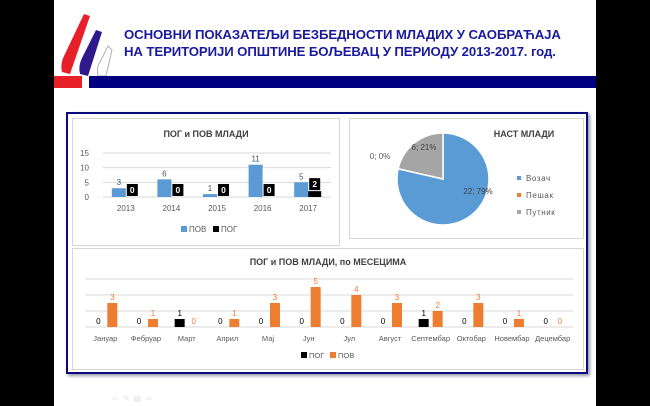 This screenshot has width=650, height=406. I want to click on data-label-pov: 6, so click(164, 173).